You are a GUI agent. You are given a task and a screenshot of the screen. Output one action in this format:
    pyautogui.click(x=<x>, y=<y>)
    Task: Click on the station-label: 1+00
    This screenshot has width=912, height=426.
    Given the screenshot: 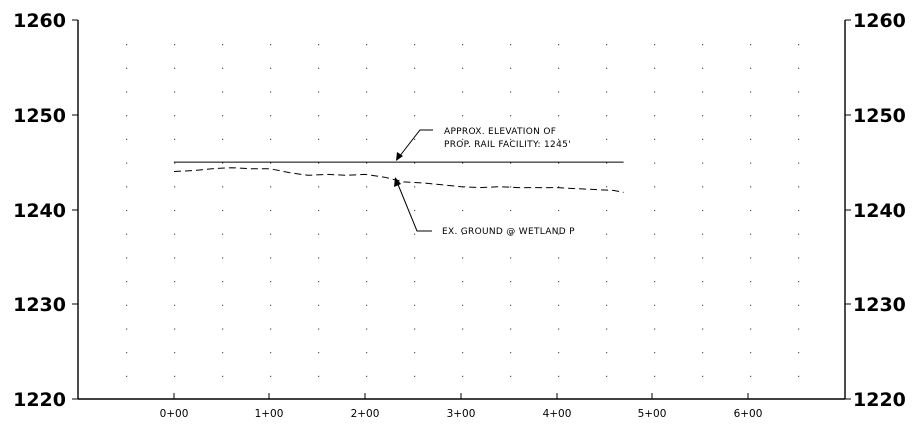 What is the action you would take?
    pyautogui.click(x=269, y=414)
    